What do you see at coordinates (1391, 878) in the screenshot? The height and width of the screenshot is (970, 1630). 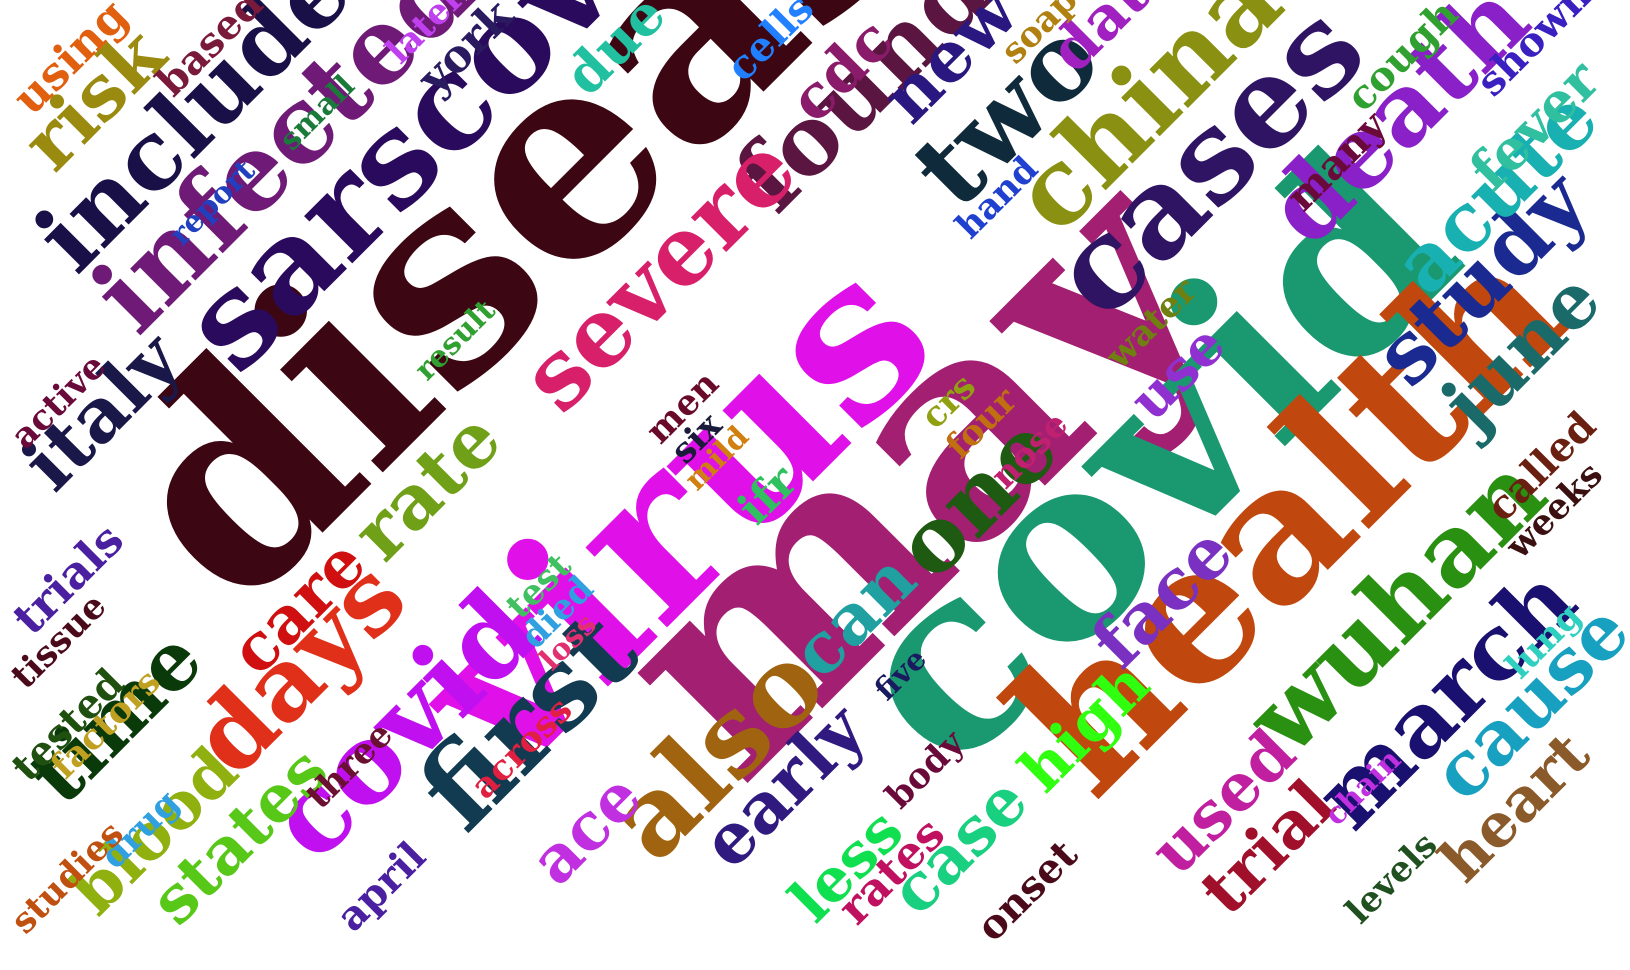 I see `word-levels: levels` at bounding box center [1391, 878].